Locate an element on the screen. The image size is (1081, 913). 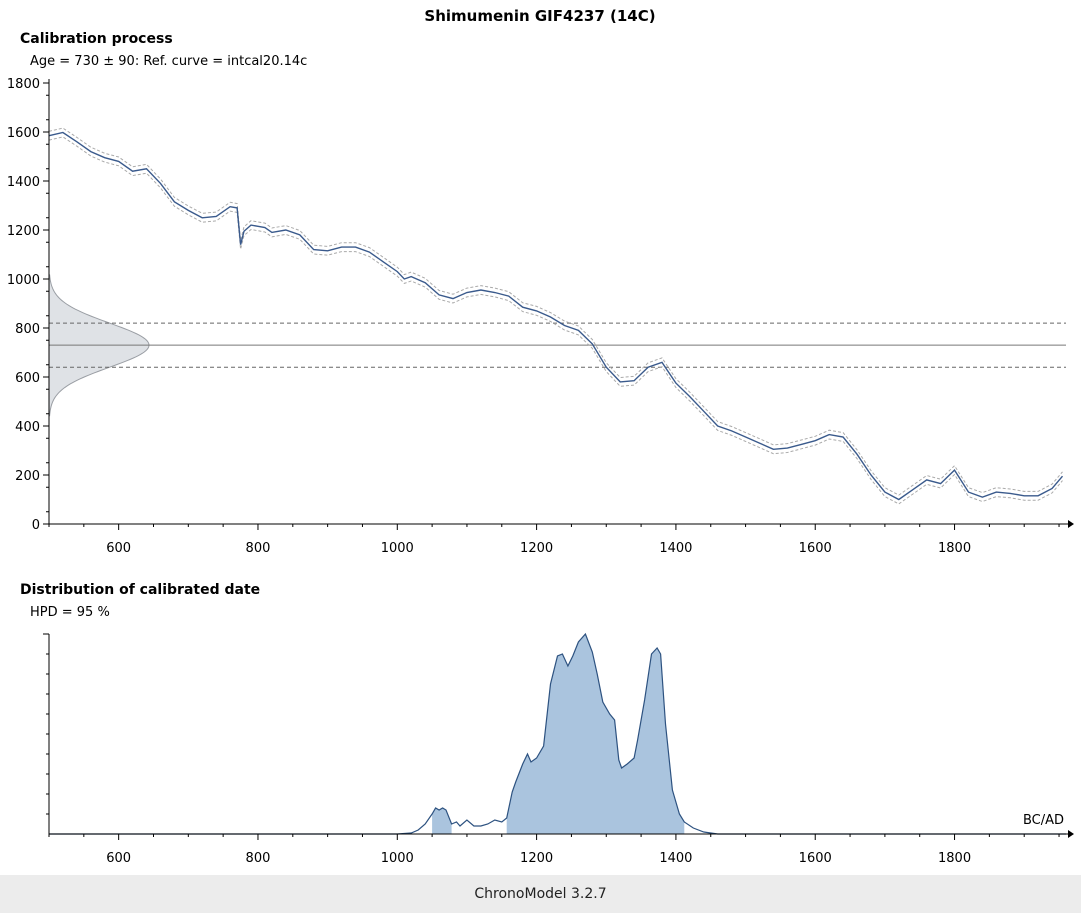
y-tick-label: 600 is located at coordinates (27, 378).